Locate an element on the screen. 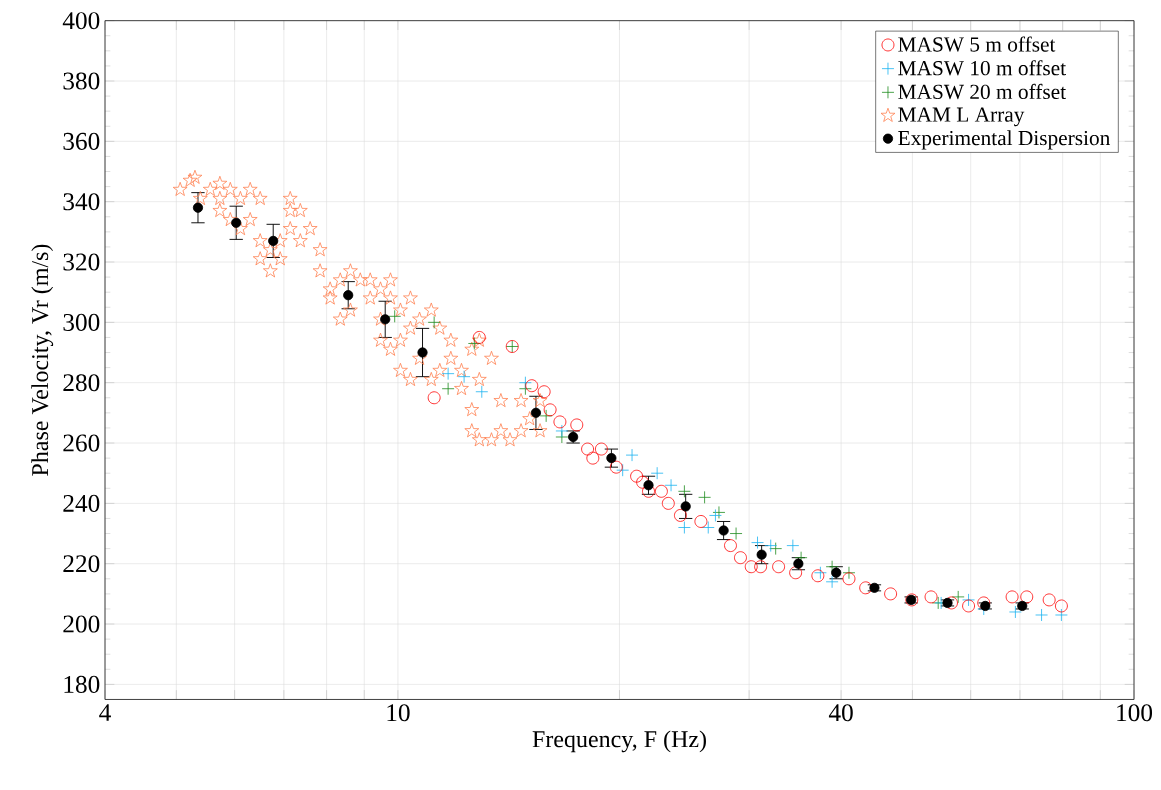 This screenshot has width=1161, height=790. y-tick-label: 380 is located at coordinates (81, 81).